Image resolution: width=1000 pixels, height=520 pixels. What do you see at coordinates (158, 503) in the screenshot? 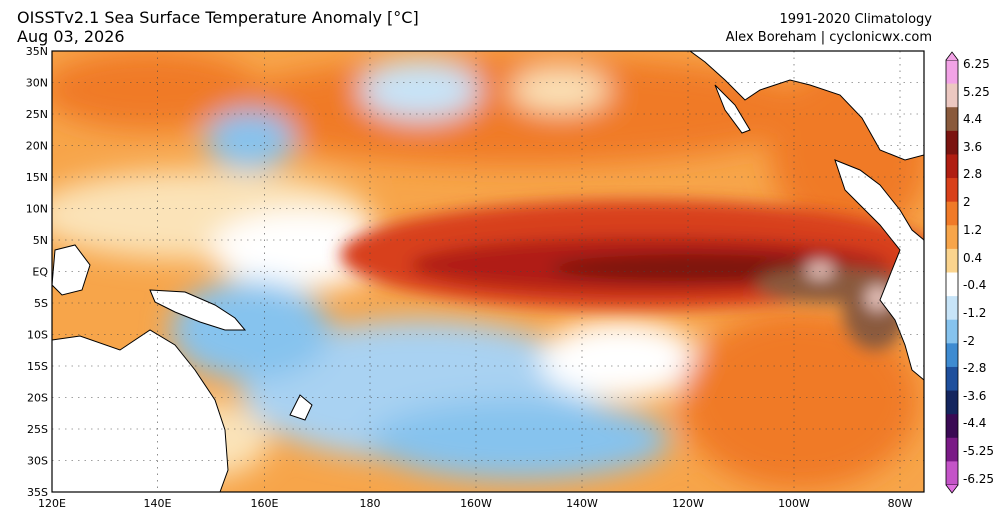
I see `lon-label: 140E` at bounding box center [158, 503].